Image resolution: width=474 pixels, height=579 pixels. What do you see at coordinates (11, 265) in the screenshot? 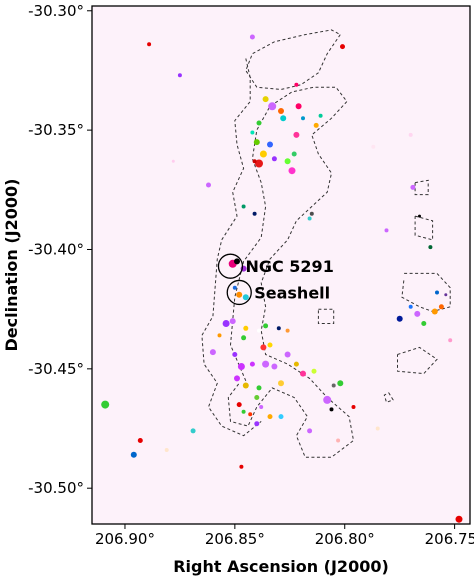
I see `y-axis-title: Declination (J2000)` at bounding box center [11, 265].